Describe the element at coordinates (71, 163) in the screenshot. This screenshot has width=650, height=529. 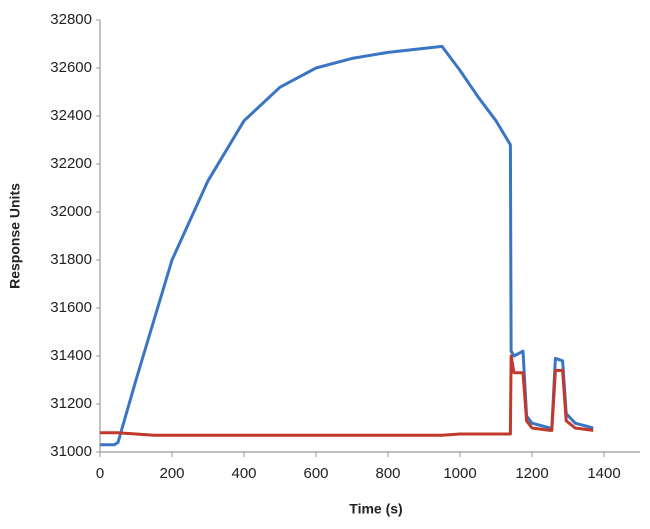
I see `y-tick-label: 32200` at that location.